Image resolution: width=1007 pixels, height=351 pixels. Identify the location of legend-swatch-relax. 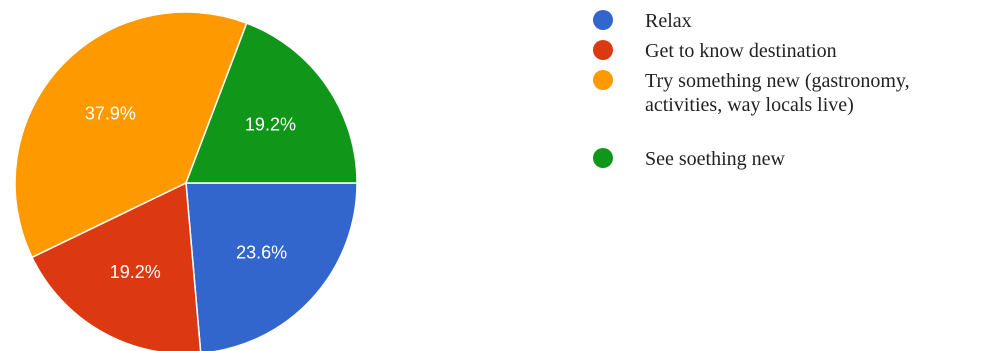
(603, 20).